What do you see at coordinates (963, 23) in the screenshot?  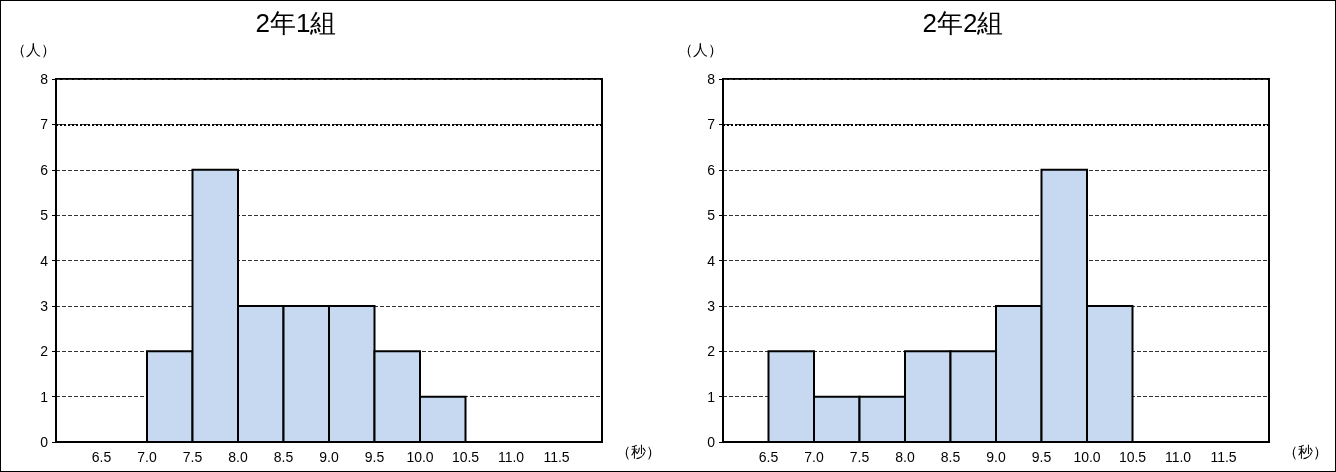 I see `chart-title: 2年2組` at bounding box center [963, 23].